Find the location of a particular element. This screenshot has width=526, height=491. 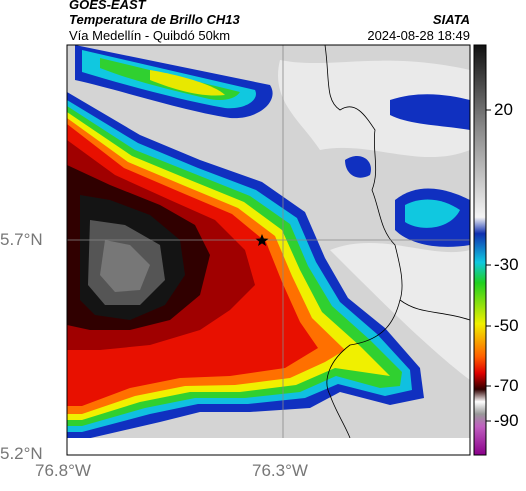

satellite-name: GOES-EAST is located at coordinates (107, 6).